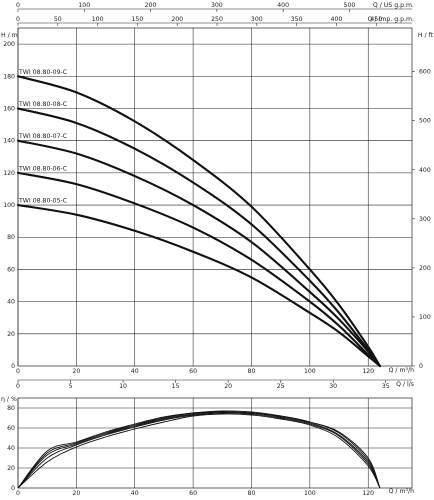 The height and width of the screenshot is (500, 434). What do you see at coordinates (425, 219) in the screenshot?
I see `head-ft-tick-label: 300` at bounding box center [425, 219].